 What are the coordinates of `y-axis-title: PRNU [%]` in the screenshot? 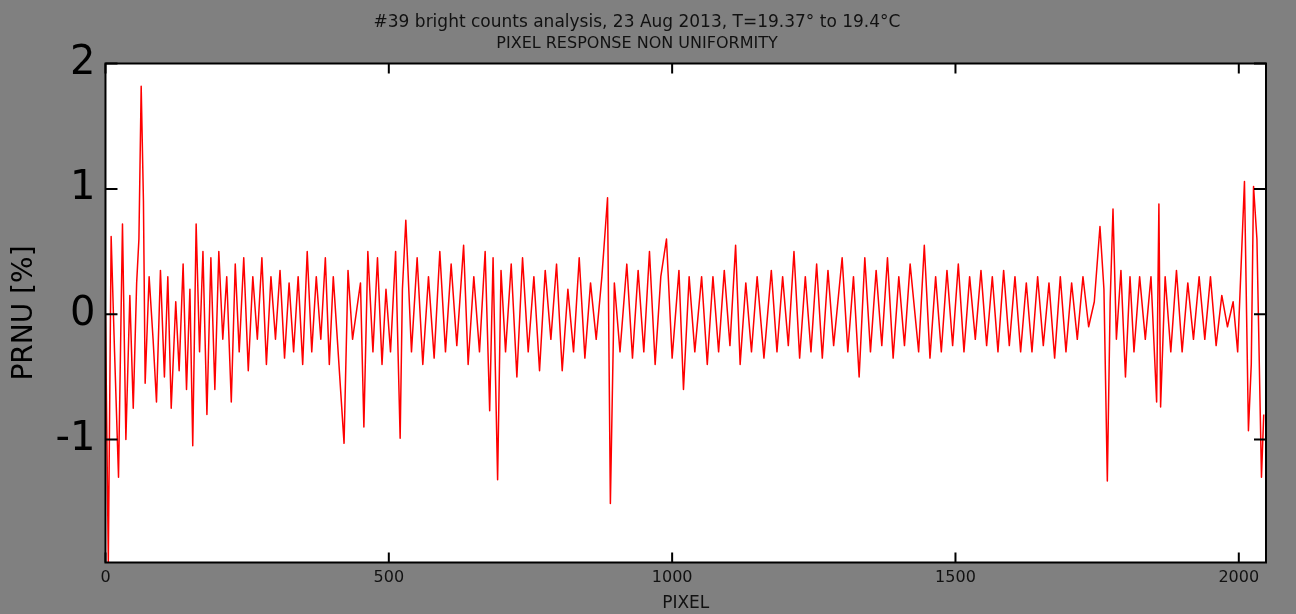 It's located at (23, 313).